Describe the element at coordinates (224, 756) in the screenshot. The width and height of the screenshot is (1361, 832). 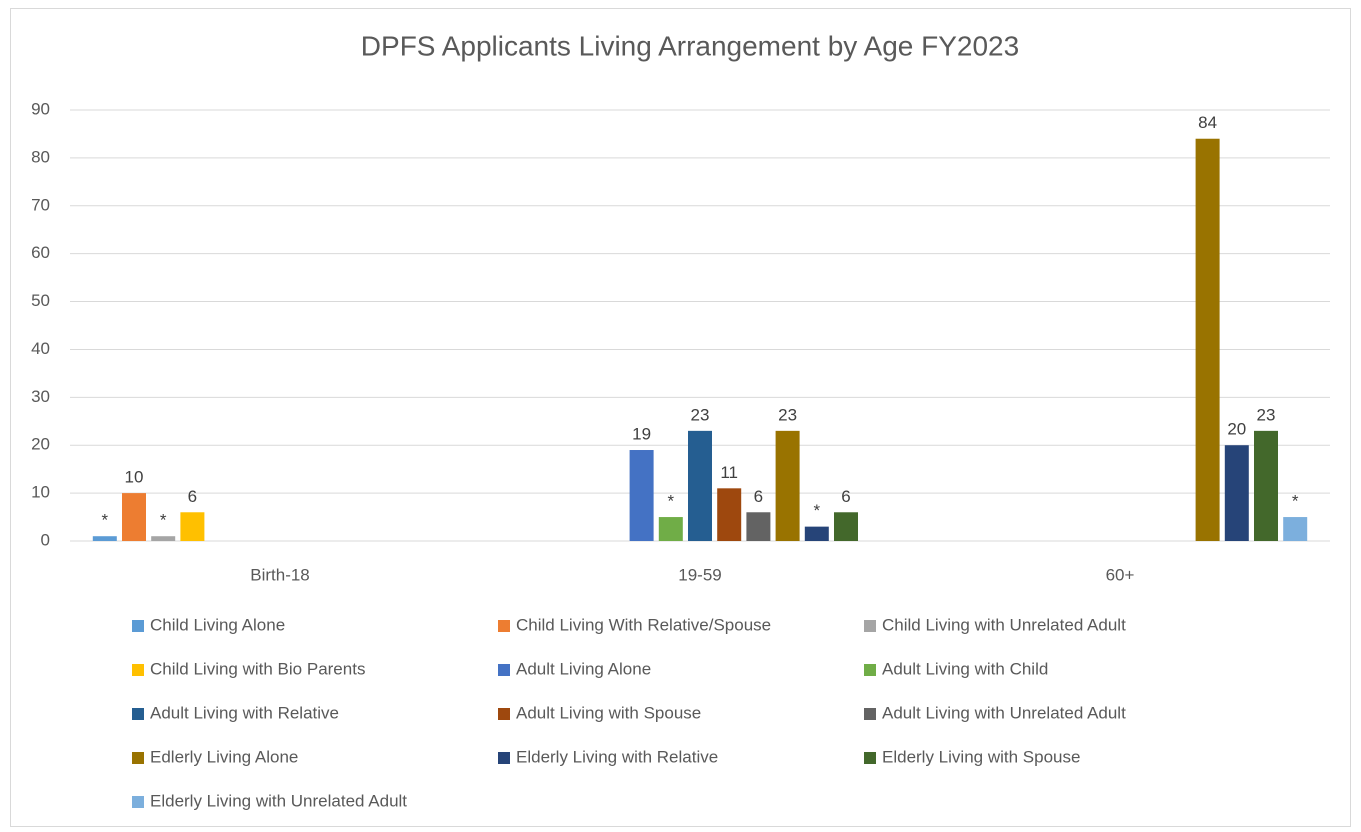
I see `legend-label: Edlerly Living Alone` at that location.